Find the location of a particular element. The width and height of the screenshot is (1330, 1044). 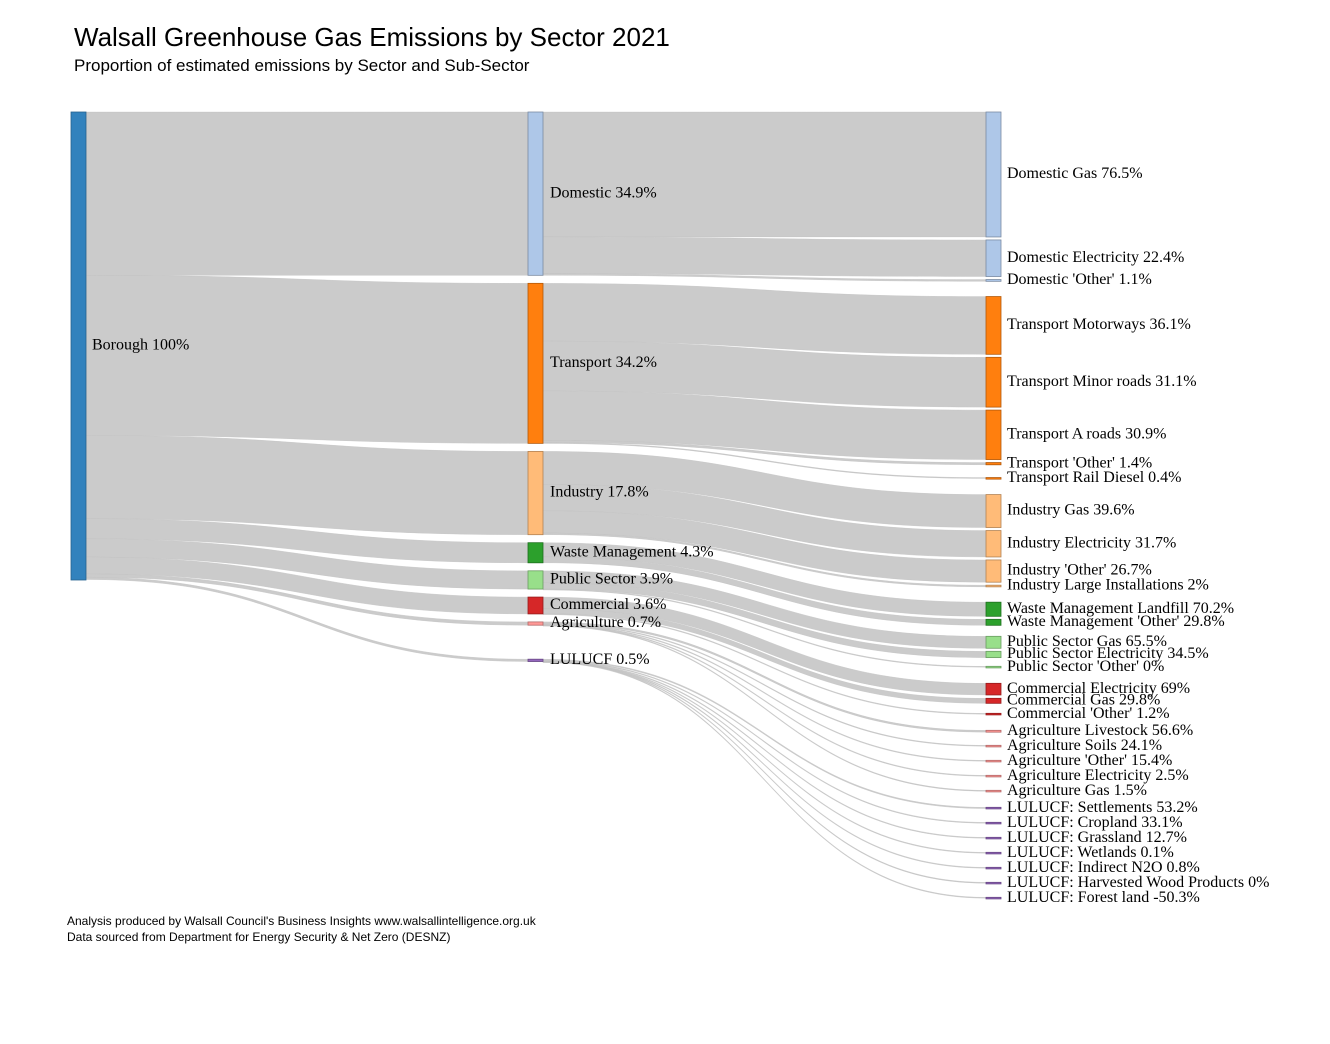

label-waste-management-other: Waste Management 'Other' 29.8% is located at coordinates (1116, 621).